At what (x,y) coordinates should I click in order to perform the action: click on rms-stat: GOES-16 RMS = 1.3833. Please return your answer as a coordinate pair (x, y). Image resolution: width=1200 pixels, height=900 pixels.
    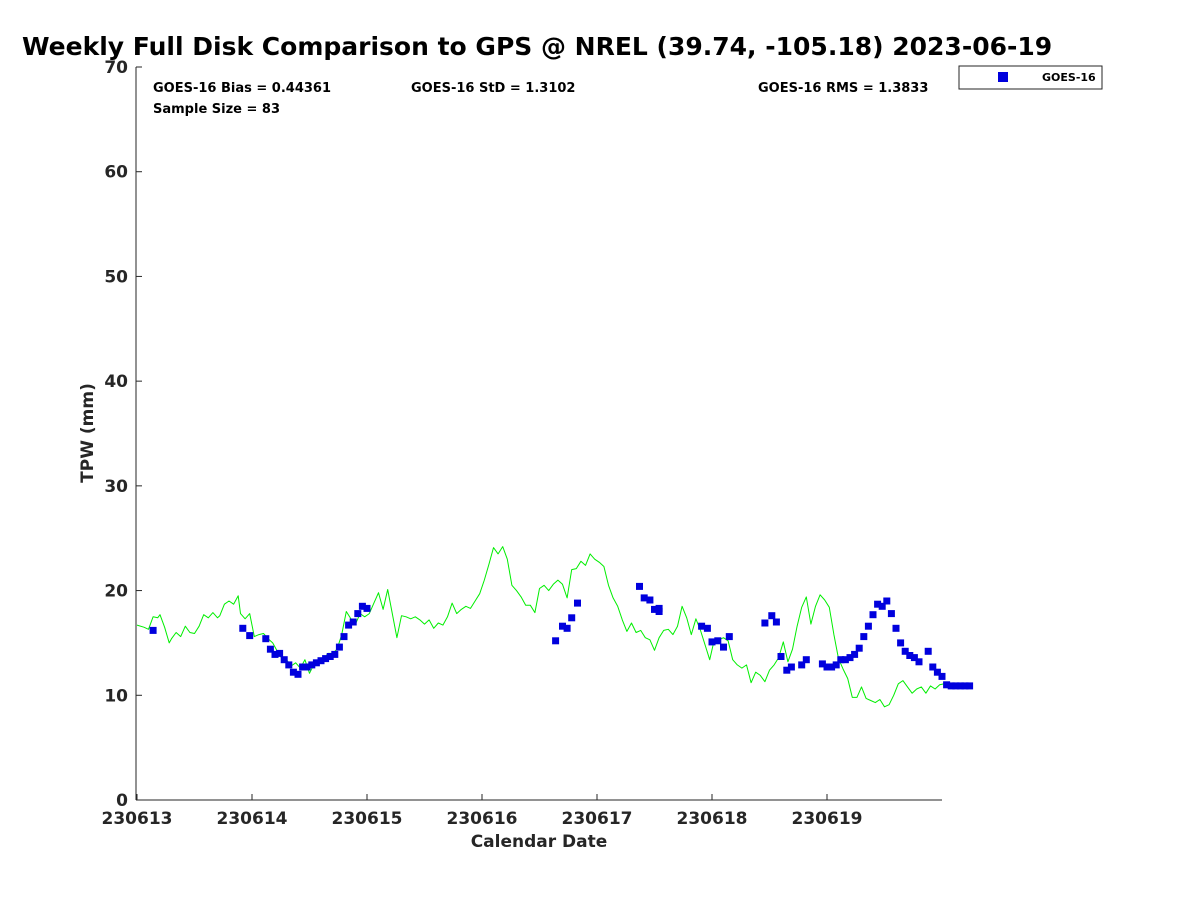
    Looking at the image, I should click on (843, 88).